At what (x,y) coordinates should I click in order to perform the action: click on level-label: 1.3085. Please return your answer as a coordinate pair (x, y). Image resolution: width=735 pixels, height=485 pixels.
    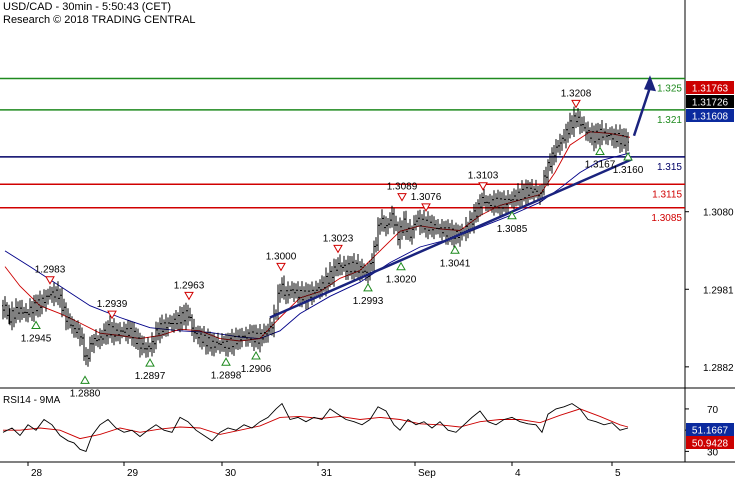
    Looking at the image, I should click on (666, 218).